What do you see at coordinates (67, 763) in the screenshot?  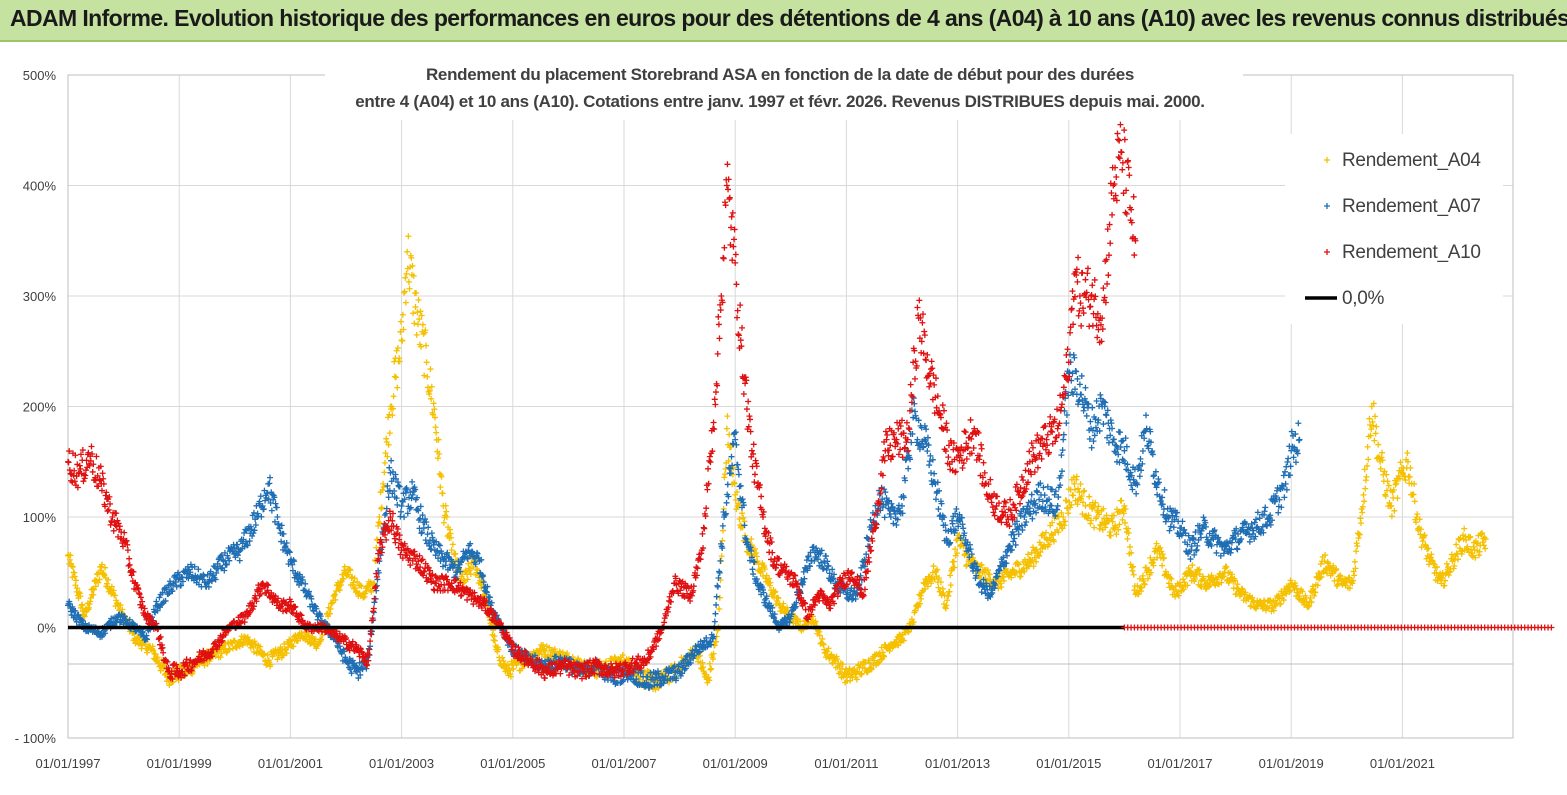 I see `x-tick-label: 01/01/1997` at bounding box center [67, 763].